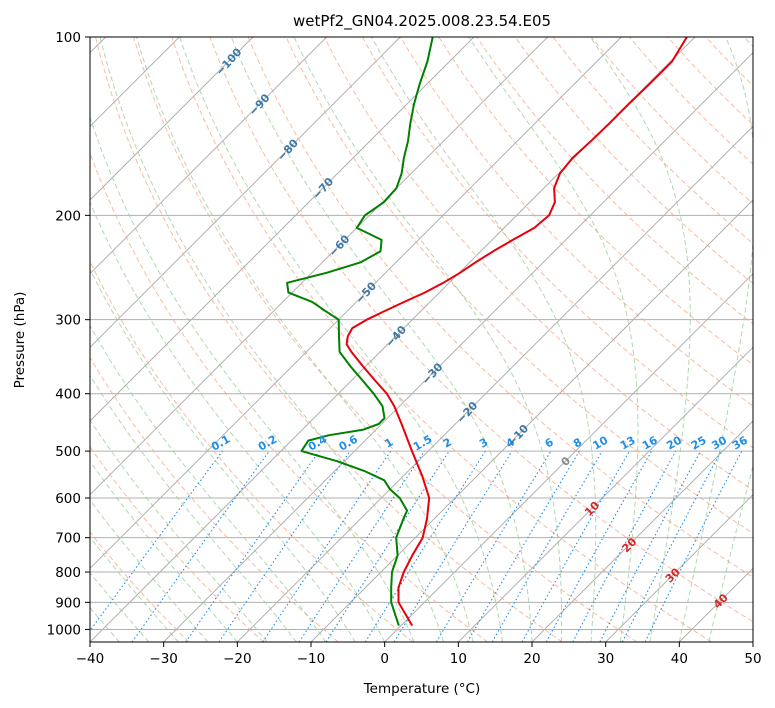 Image resolution: width=775 pixels, height=708 pixels. What do you see at coordinates (68, 573) in the screenshot?
I see `y-tick-label: 800` at bounding box center [68, 573].